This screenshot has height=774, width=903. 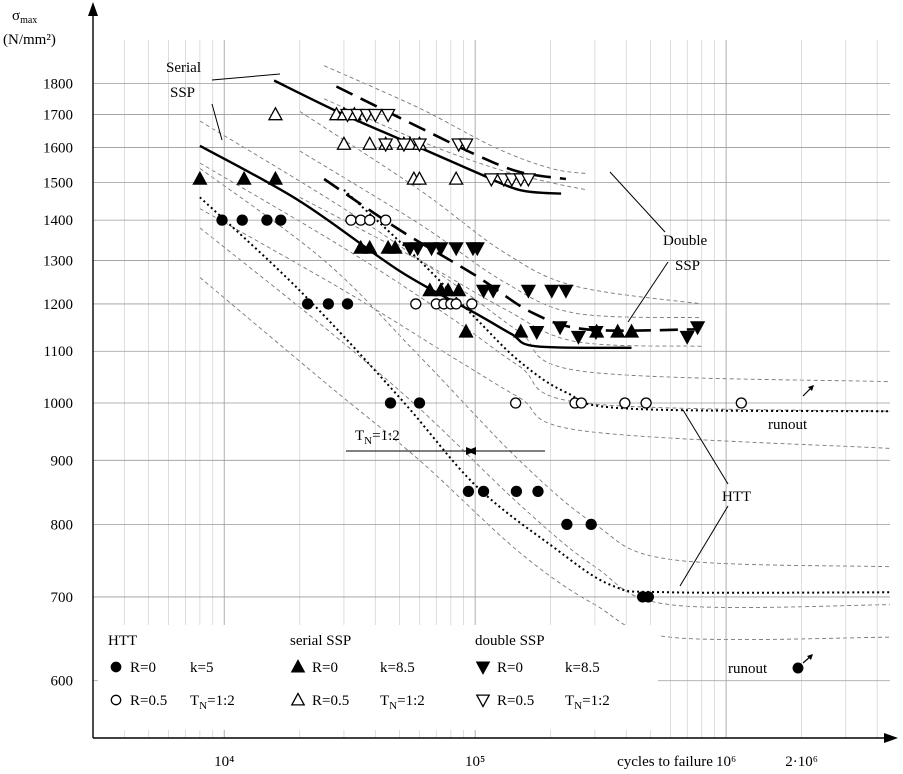 What do you see at coordinates (62, 598) in the screenshot?
I see `y-tick-label: 700` at bounding box center [62, 598].